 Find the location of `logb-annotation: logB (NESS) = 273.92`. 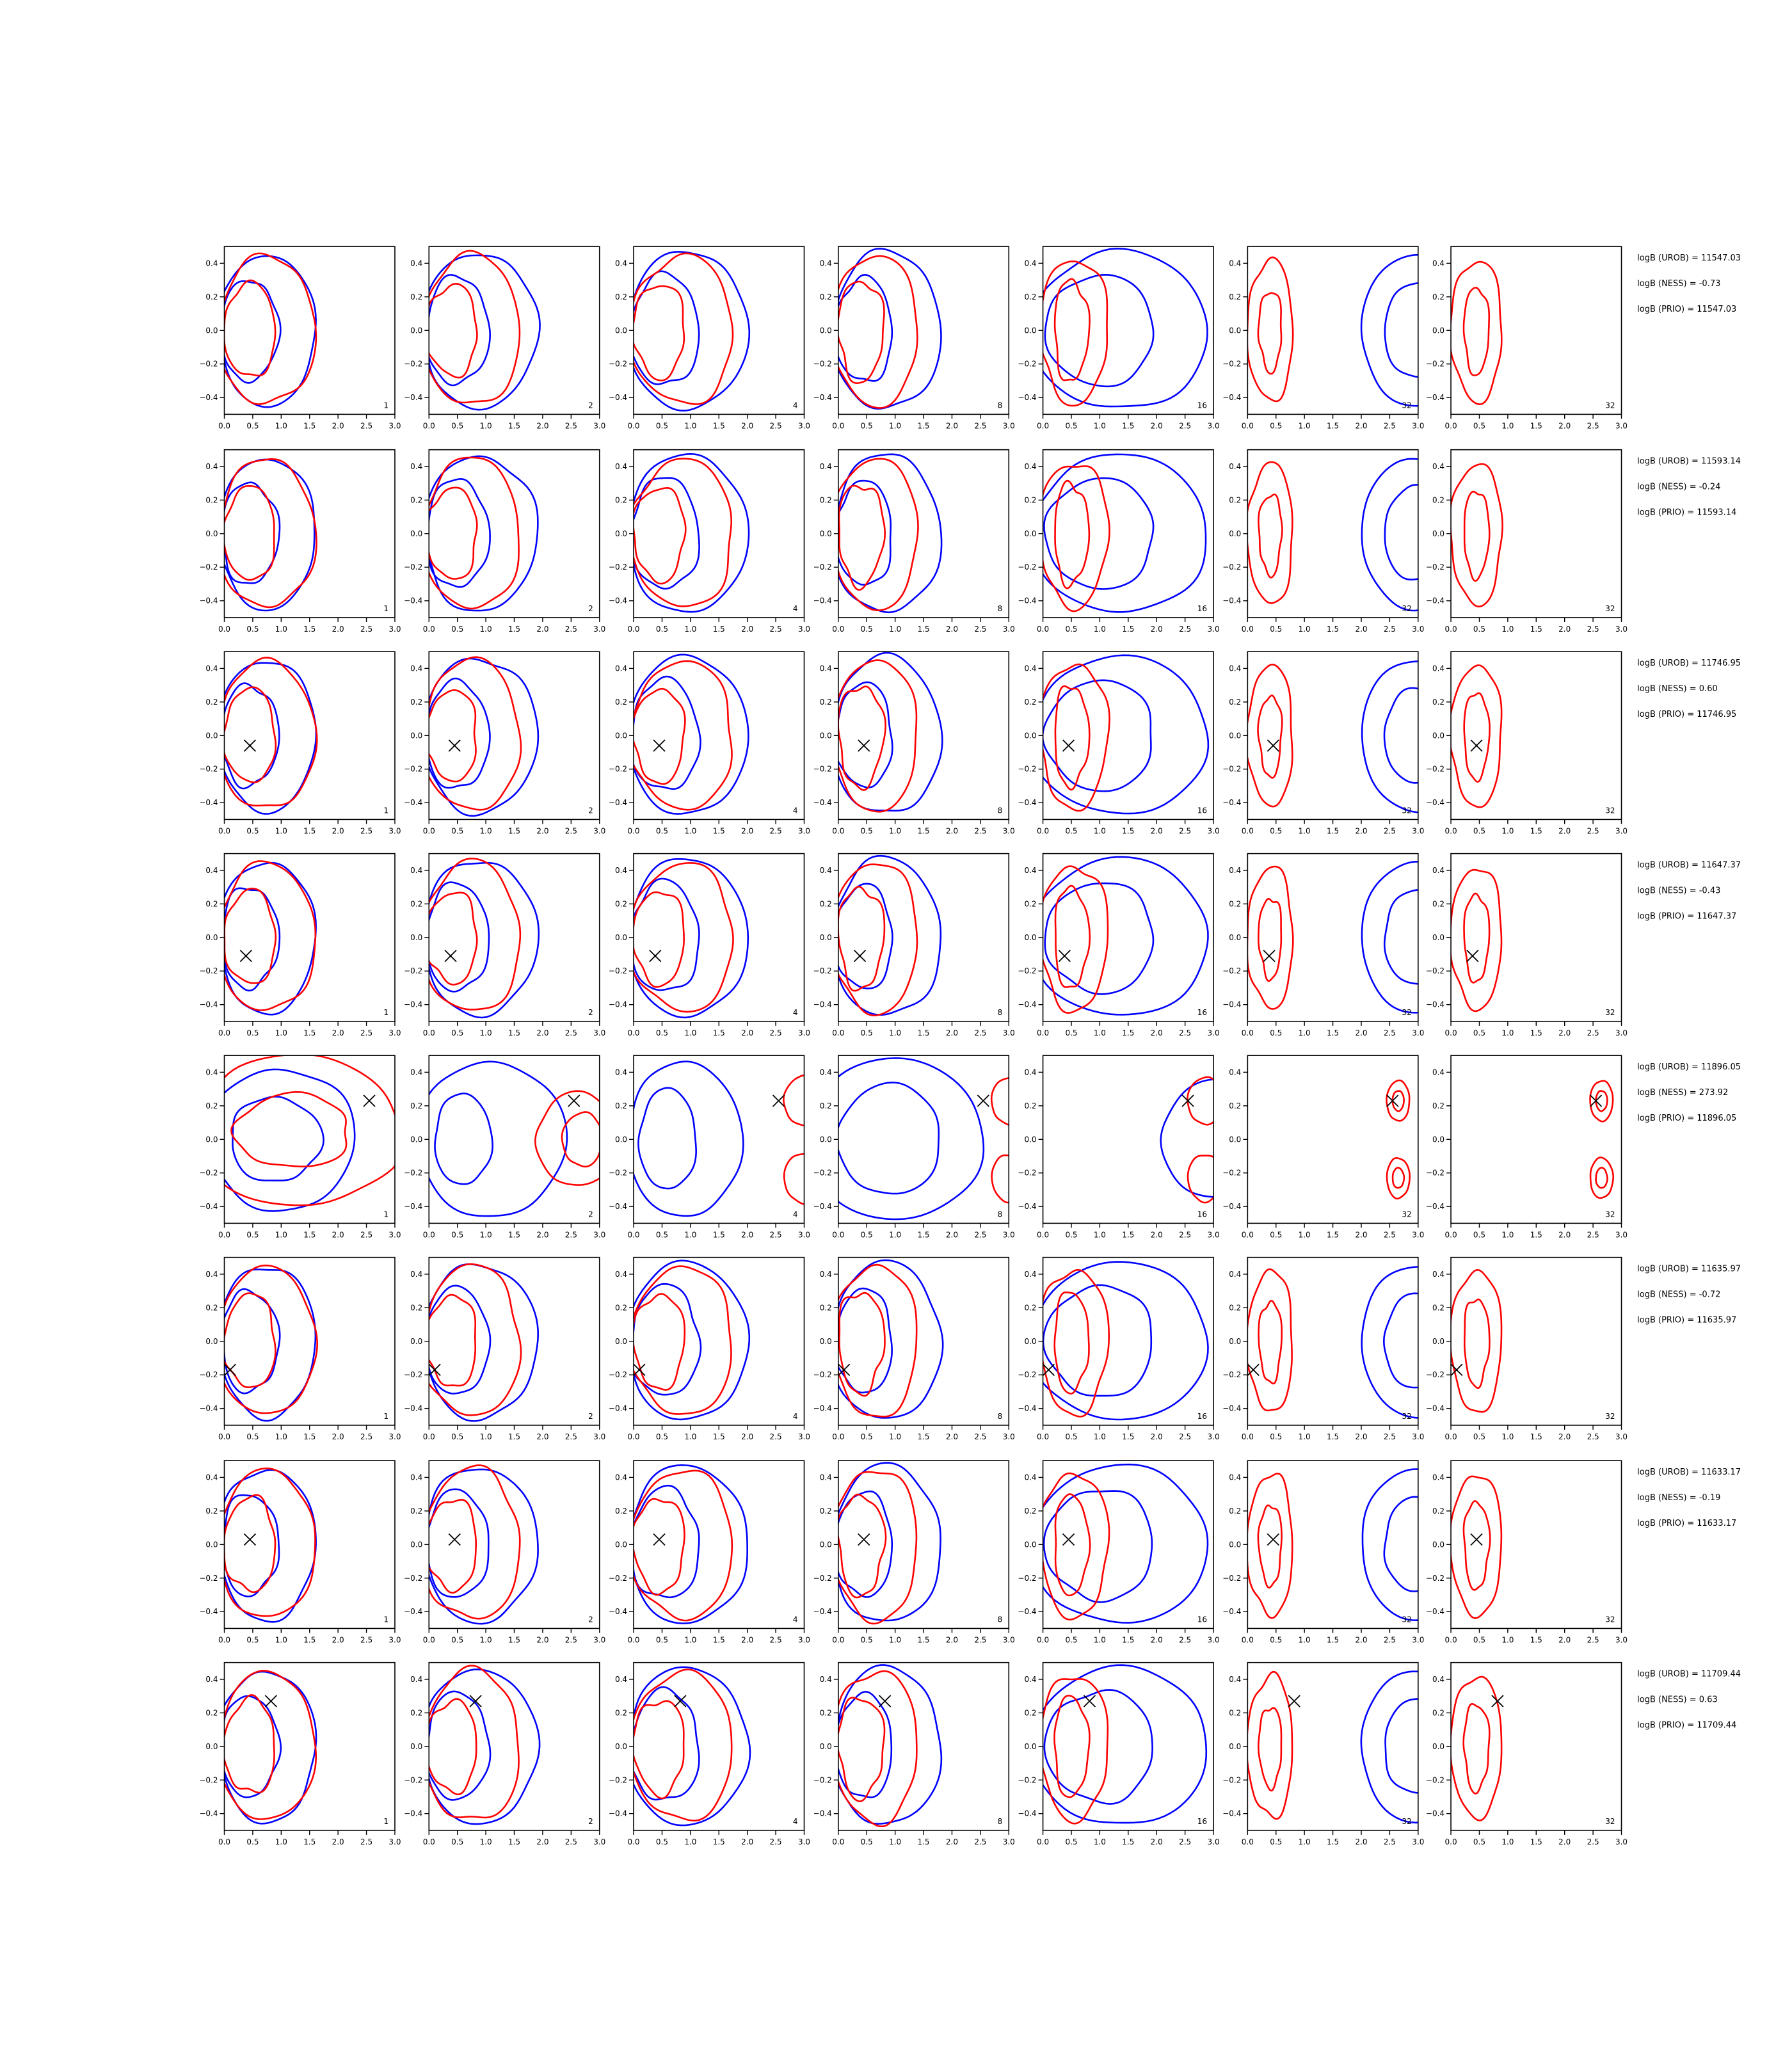

logb-annotation: logB (NESS) = 273.92 is located at coordinates (1682, 1093).